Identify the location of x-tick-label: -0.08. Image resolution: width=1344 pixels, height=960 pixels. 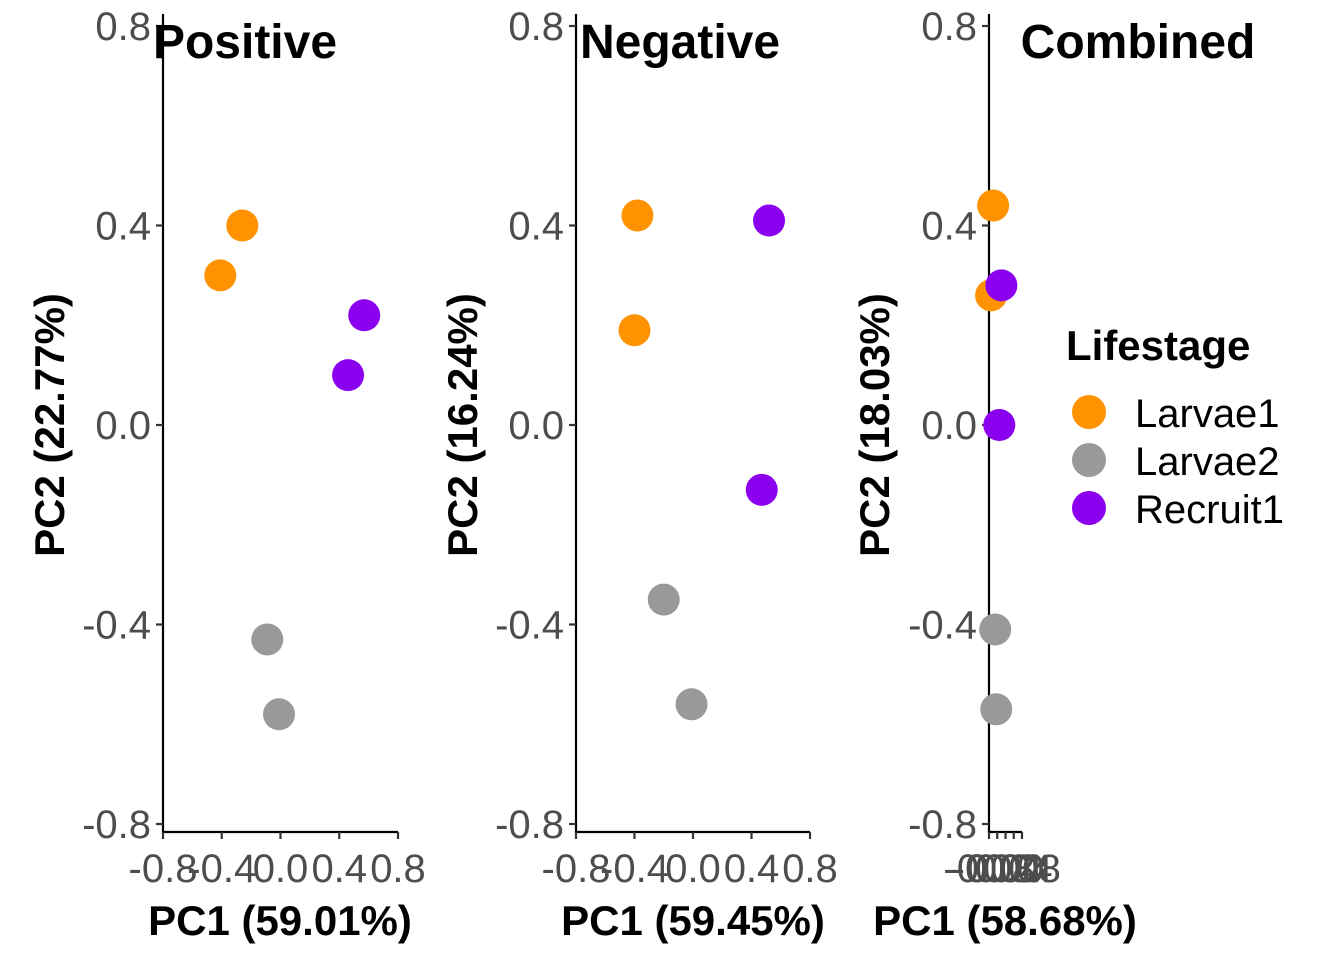
(988, 869).